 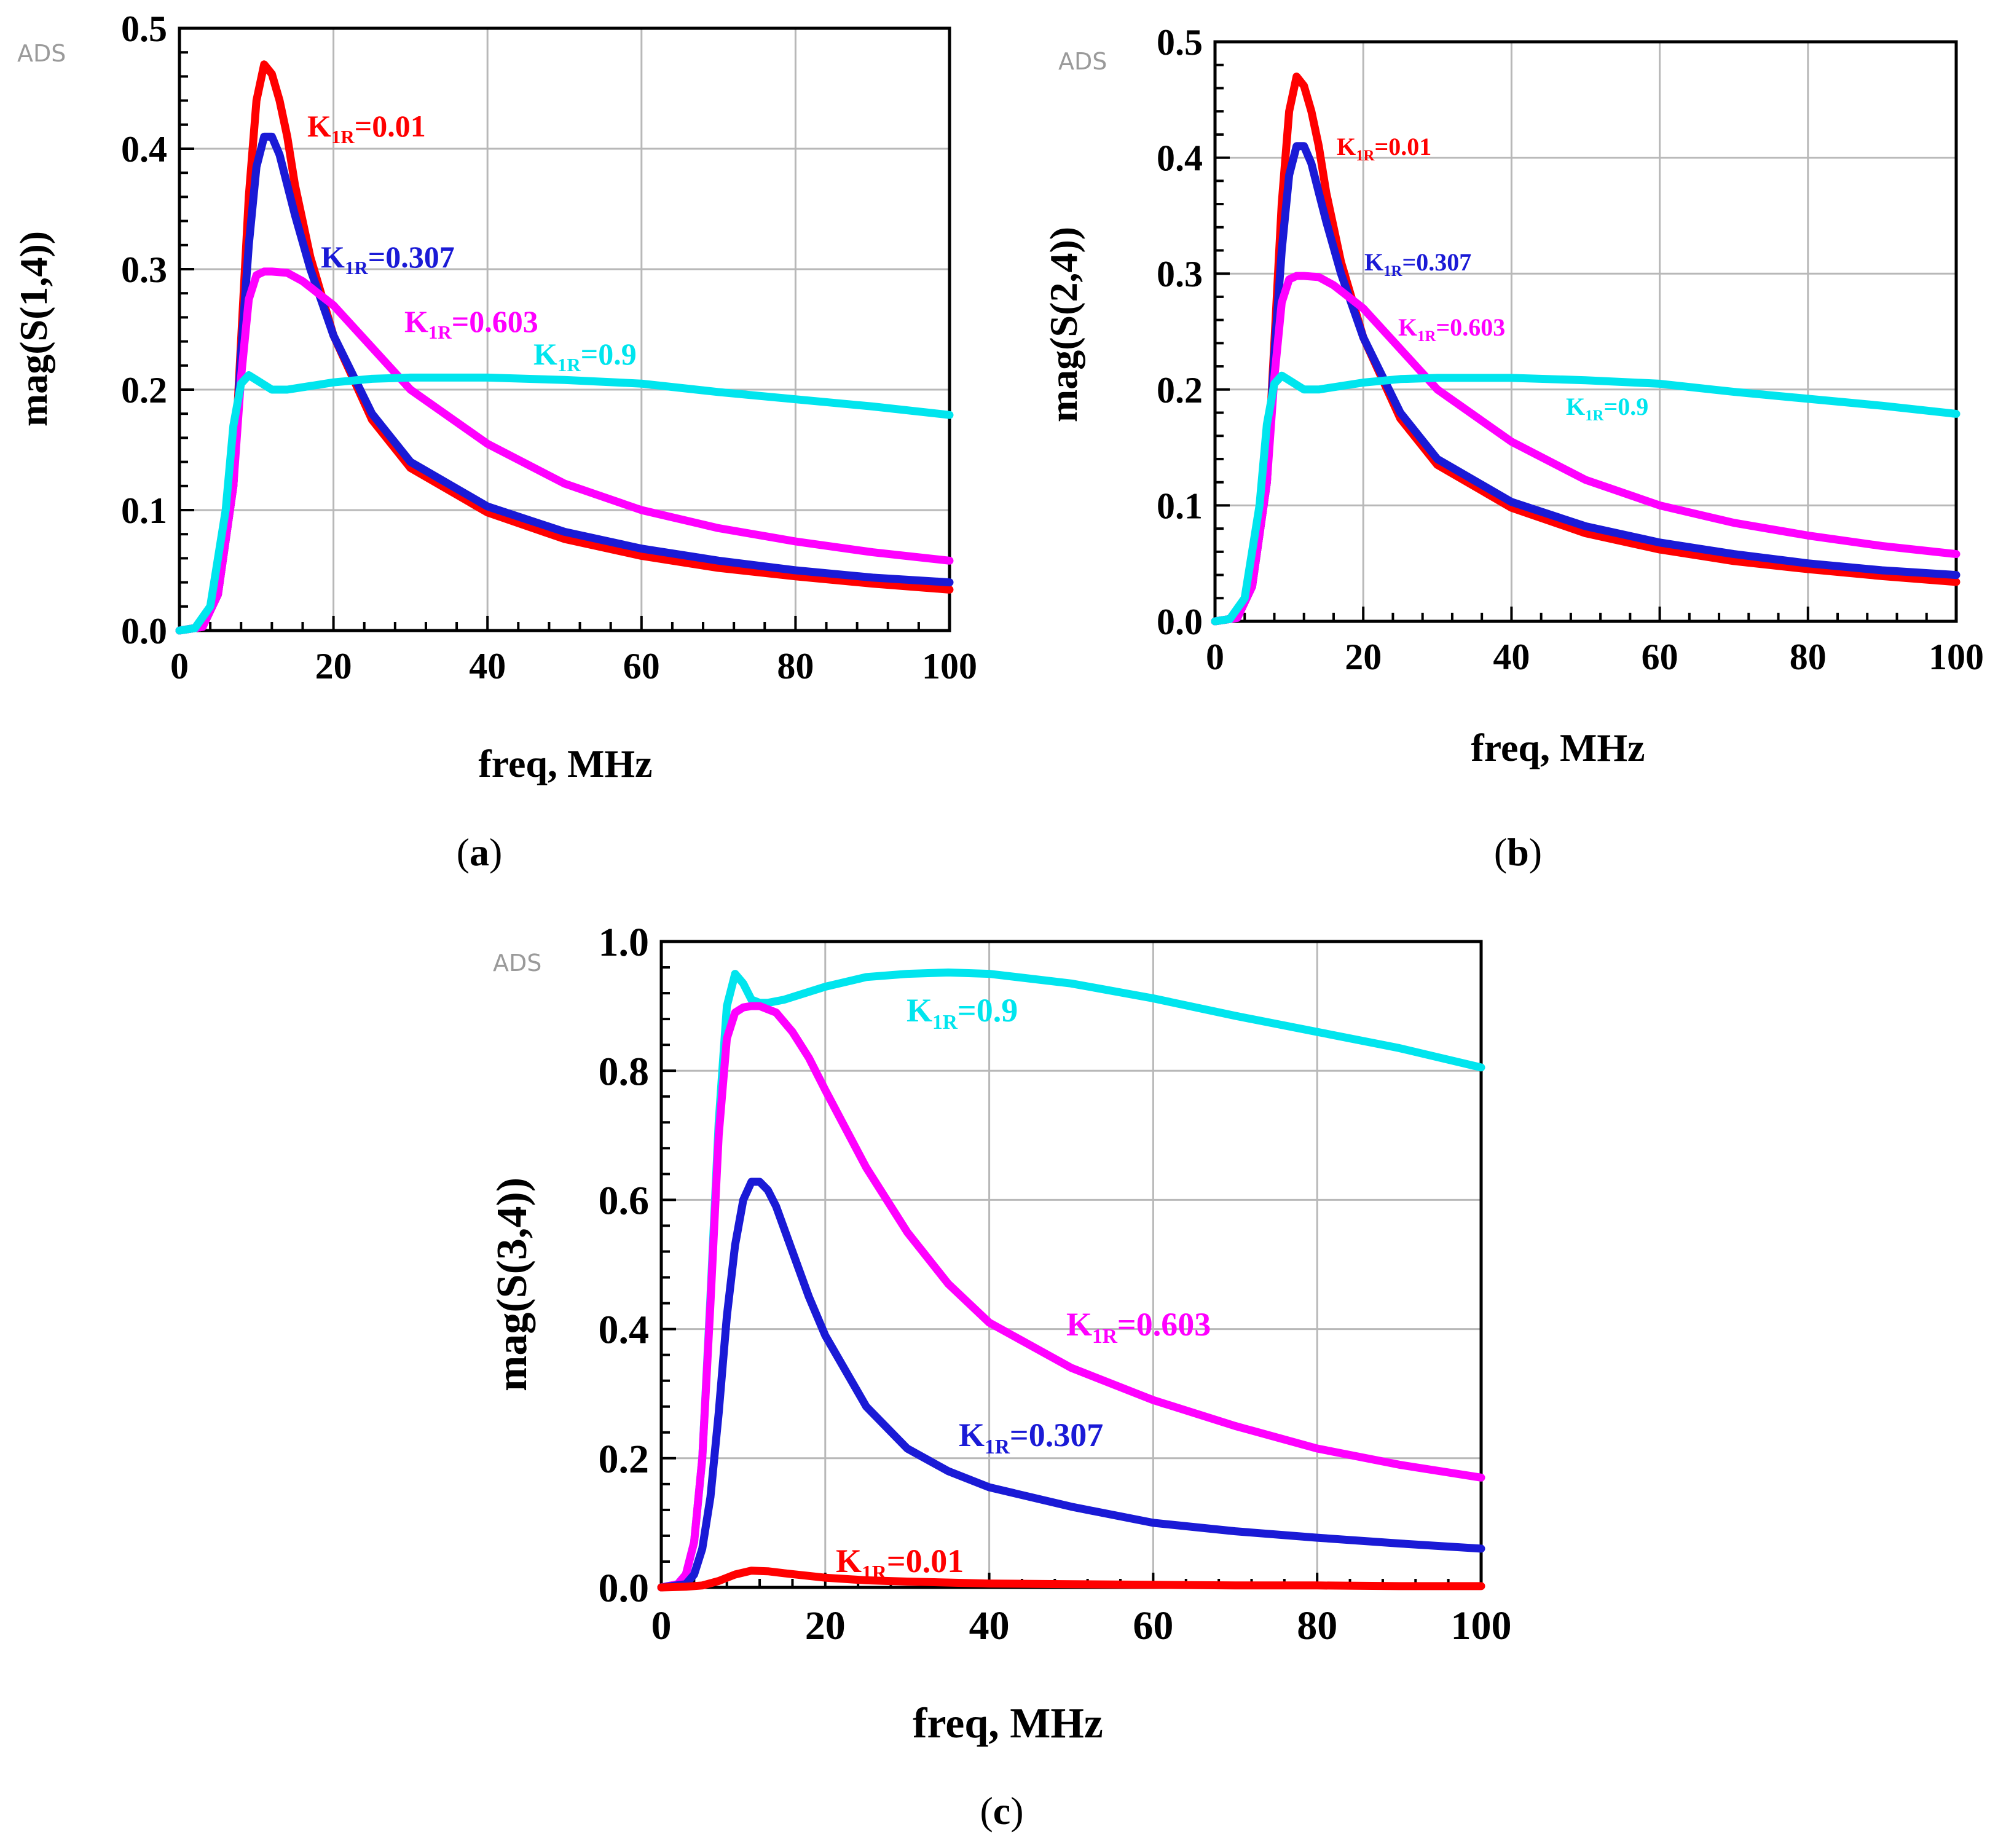 I want to click on y-axis-label: mag(S(2,4)), so click(x=1063, y=324).